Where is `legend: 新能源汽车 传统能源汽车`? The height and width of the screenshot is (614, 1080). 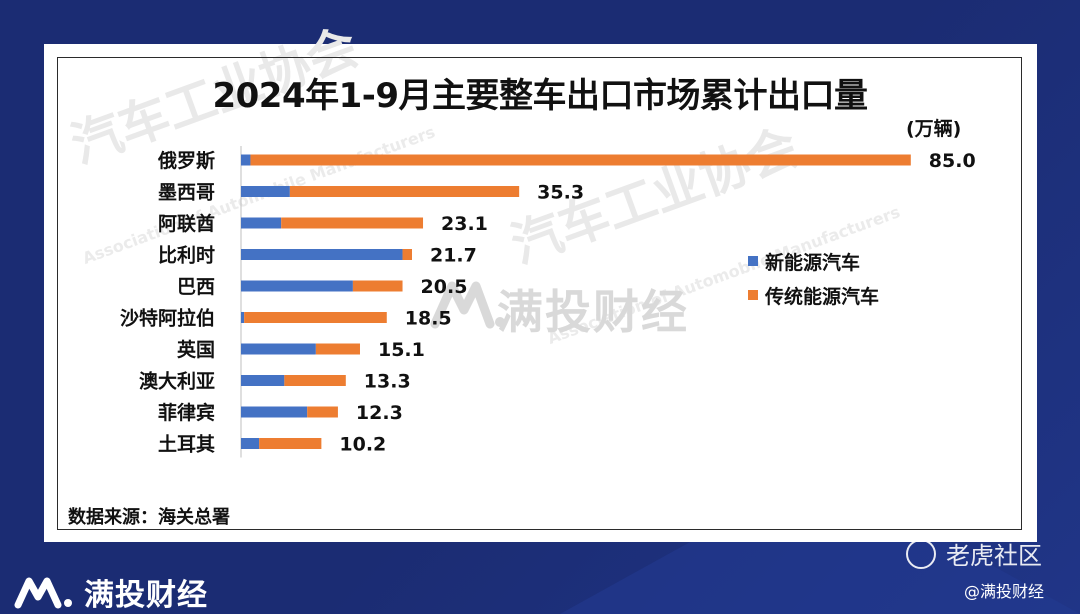
legend: 新能源汽车 传统能源汽车 is located at coordinates (813, 278).